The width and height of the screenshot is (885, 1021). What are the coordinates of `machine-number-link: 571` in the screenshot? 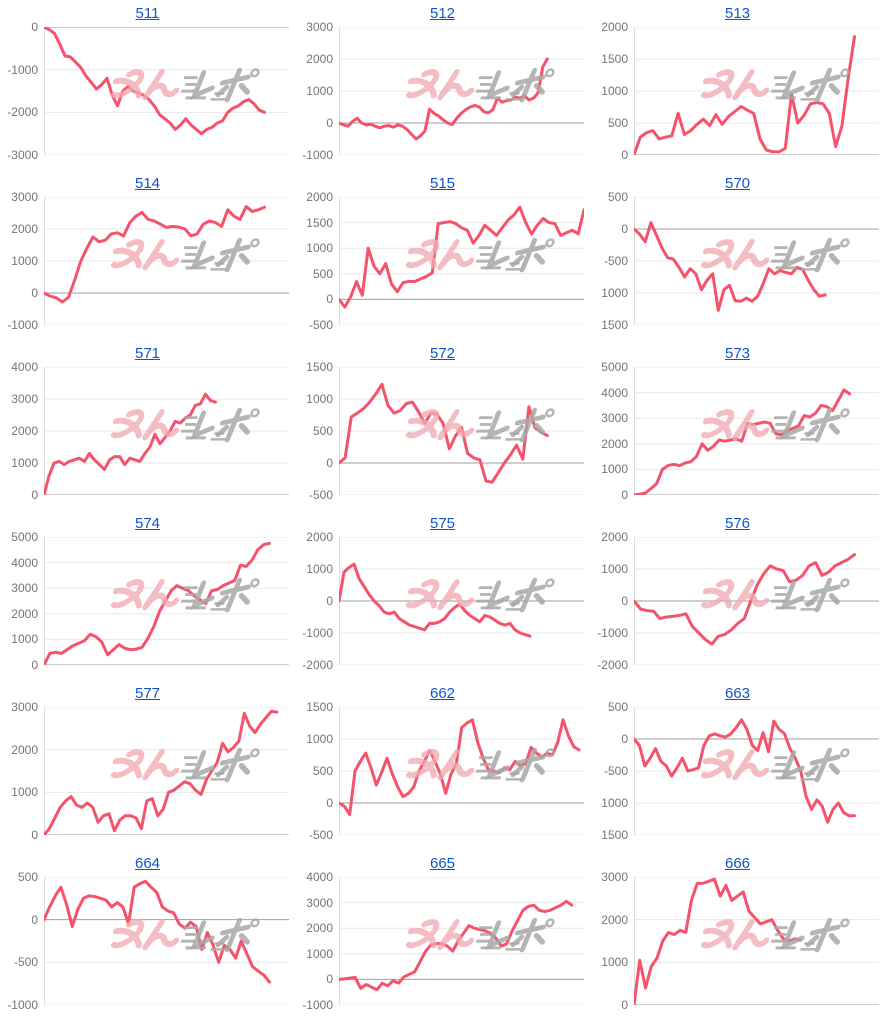 It's located at (147, 353).